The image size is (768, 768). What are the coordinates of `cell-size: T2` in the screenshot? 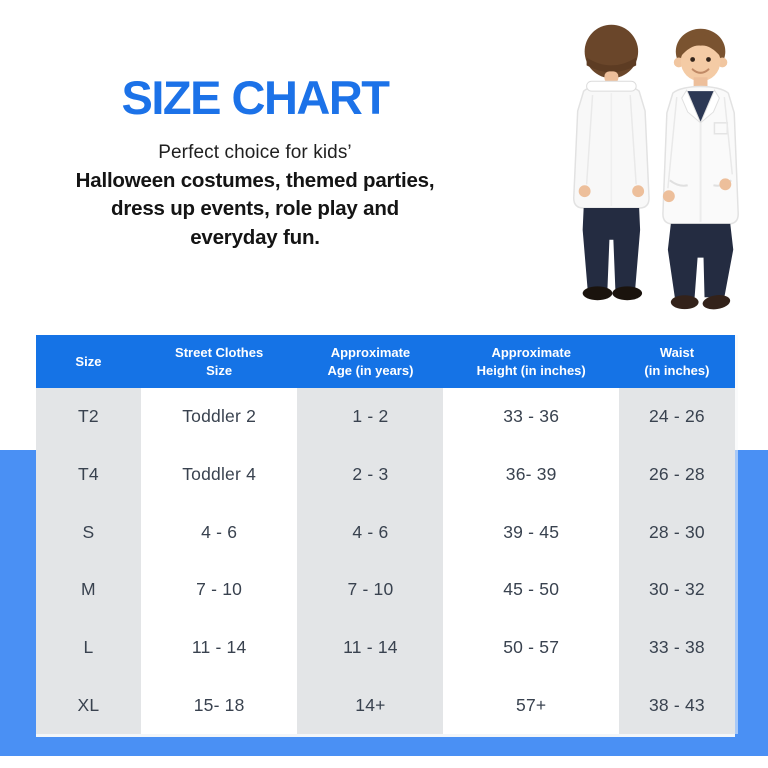 It's located at (88, 417).